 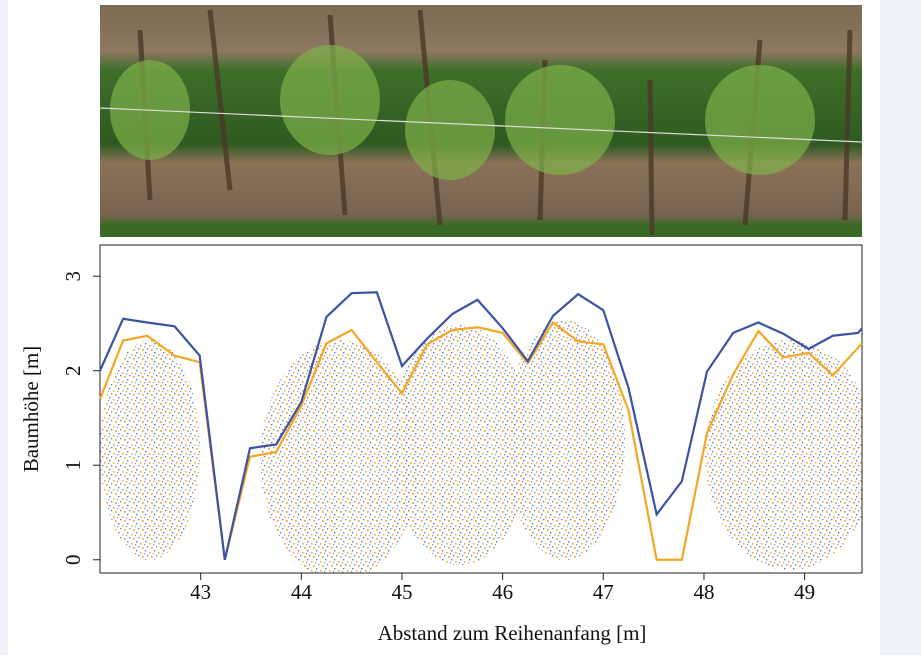 What do you see at coordinates (804, 592) in the screenshot?
I see `x-tick-label: 49` at bounding box center [804, 592].